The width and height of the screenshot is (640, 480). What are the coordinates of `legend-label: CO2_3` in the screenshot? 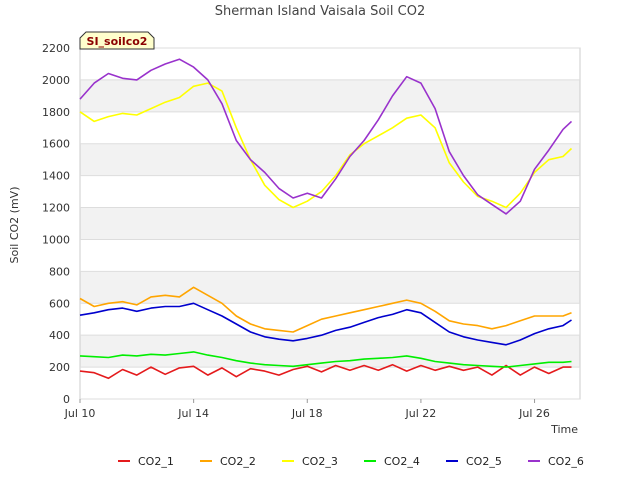 It's located at (320, 461).